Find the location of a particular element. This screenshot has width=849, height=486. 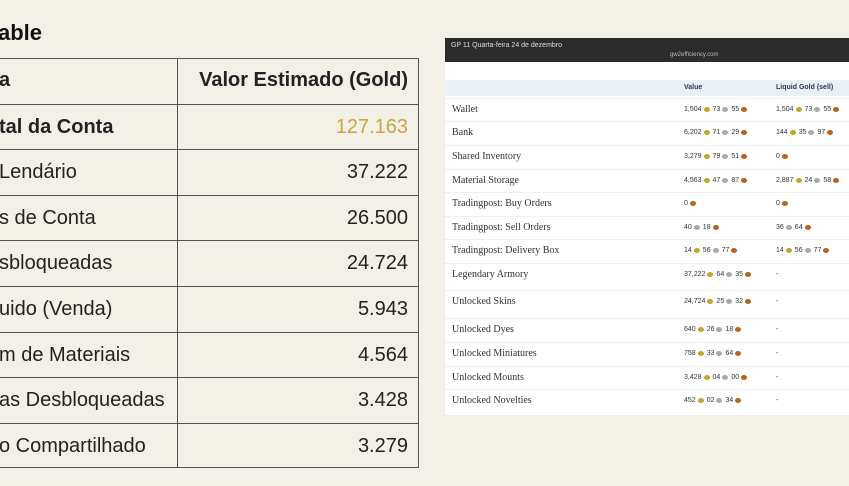

table-row: Unlocked Skins 24,724 25 32 - is located at coordinates (647, 302).